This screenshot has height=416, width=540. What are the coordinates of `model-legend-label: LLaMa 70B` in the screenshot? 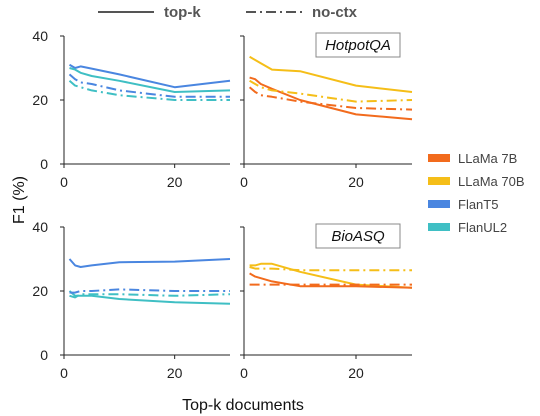 It's located at (491, 181).